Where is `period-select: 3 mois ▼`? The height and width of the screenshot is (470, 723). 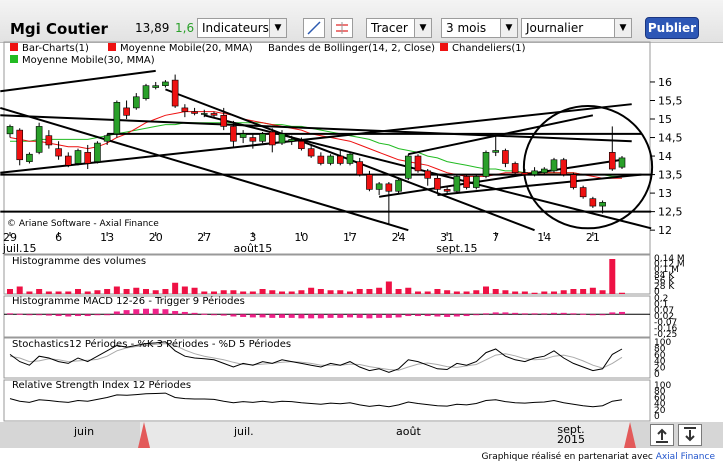 period-select: 3 mois ▼ is located at coordinates (479, 28).